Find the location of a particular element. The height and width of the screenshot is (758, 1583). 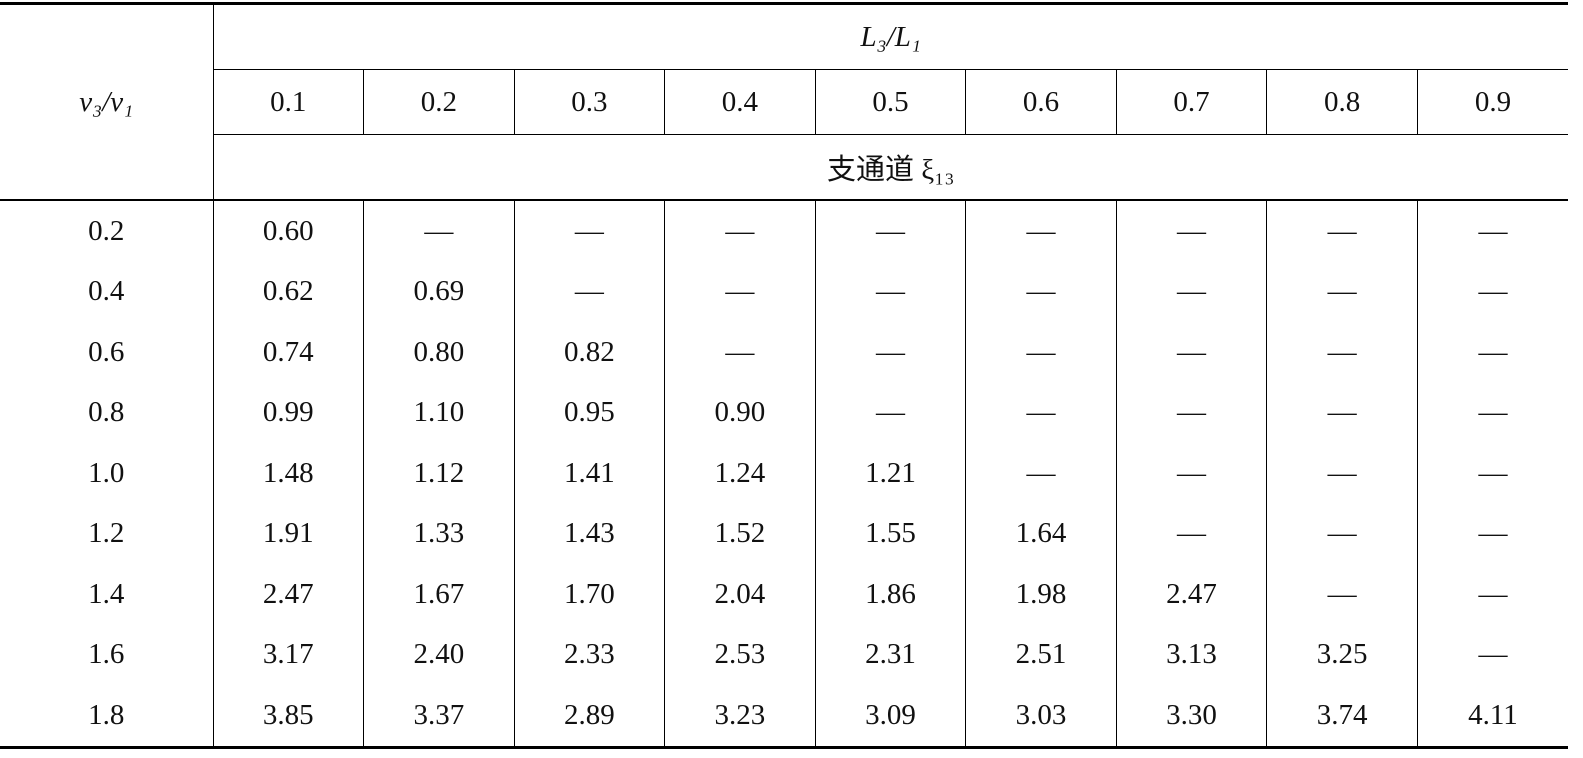

header-row: 支通道 ξ₁₃ is located at coordinates (784, 167).